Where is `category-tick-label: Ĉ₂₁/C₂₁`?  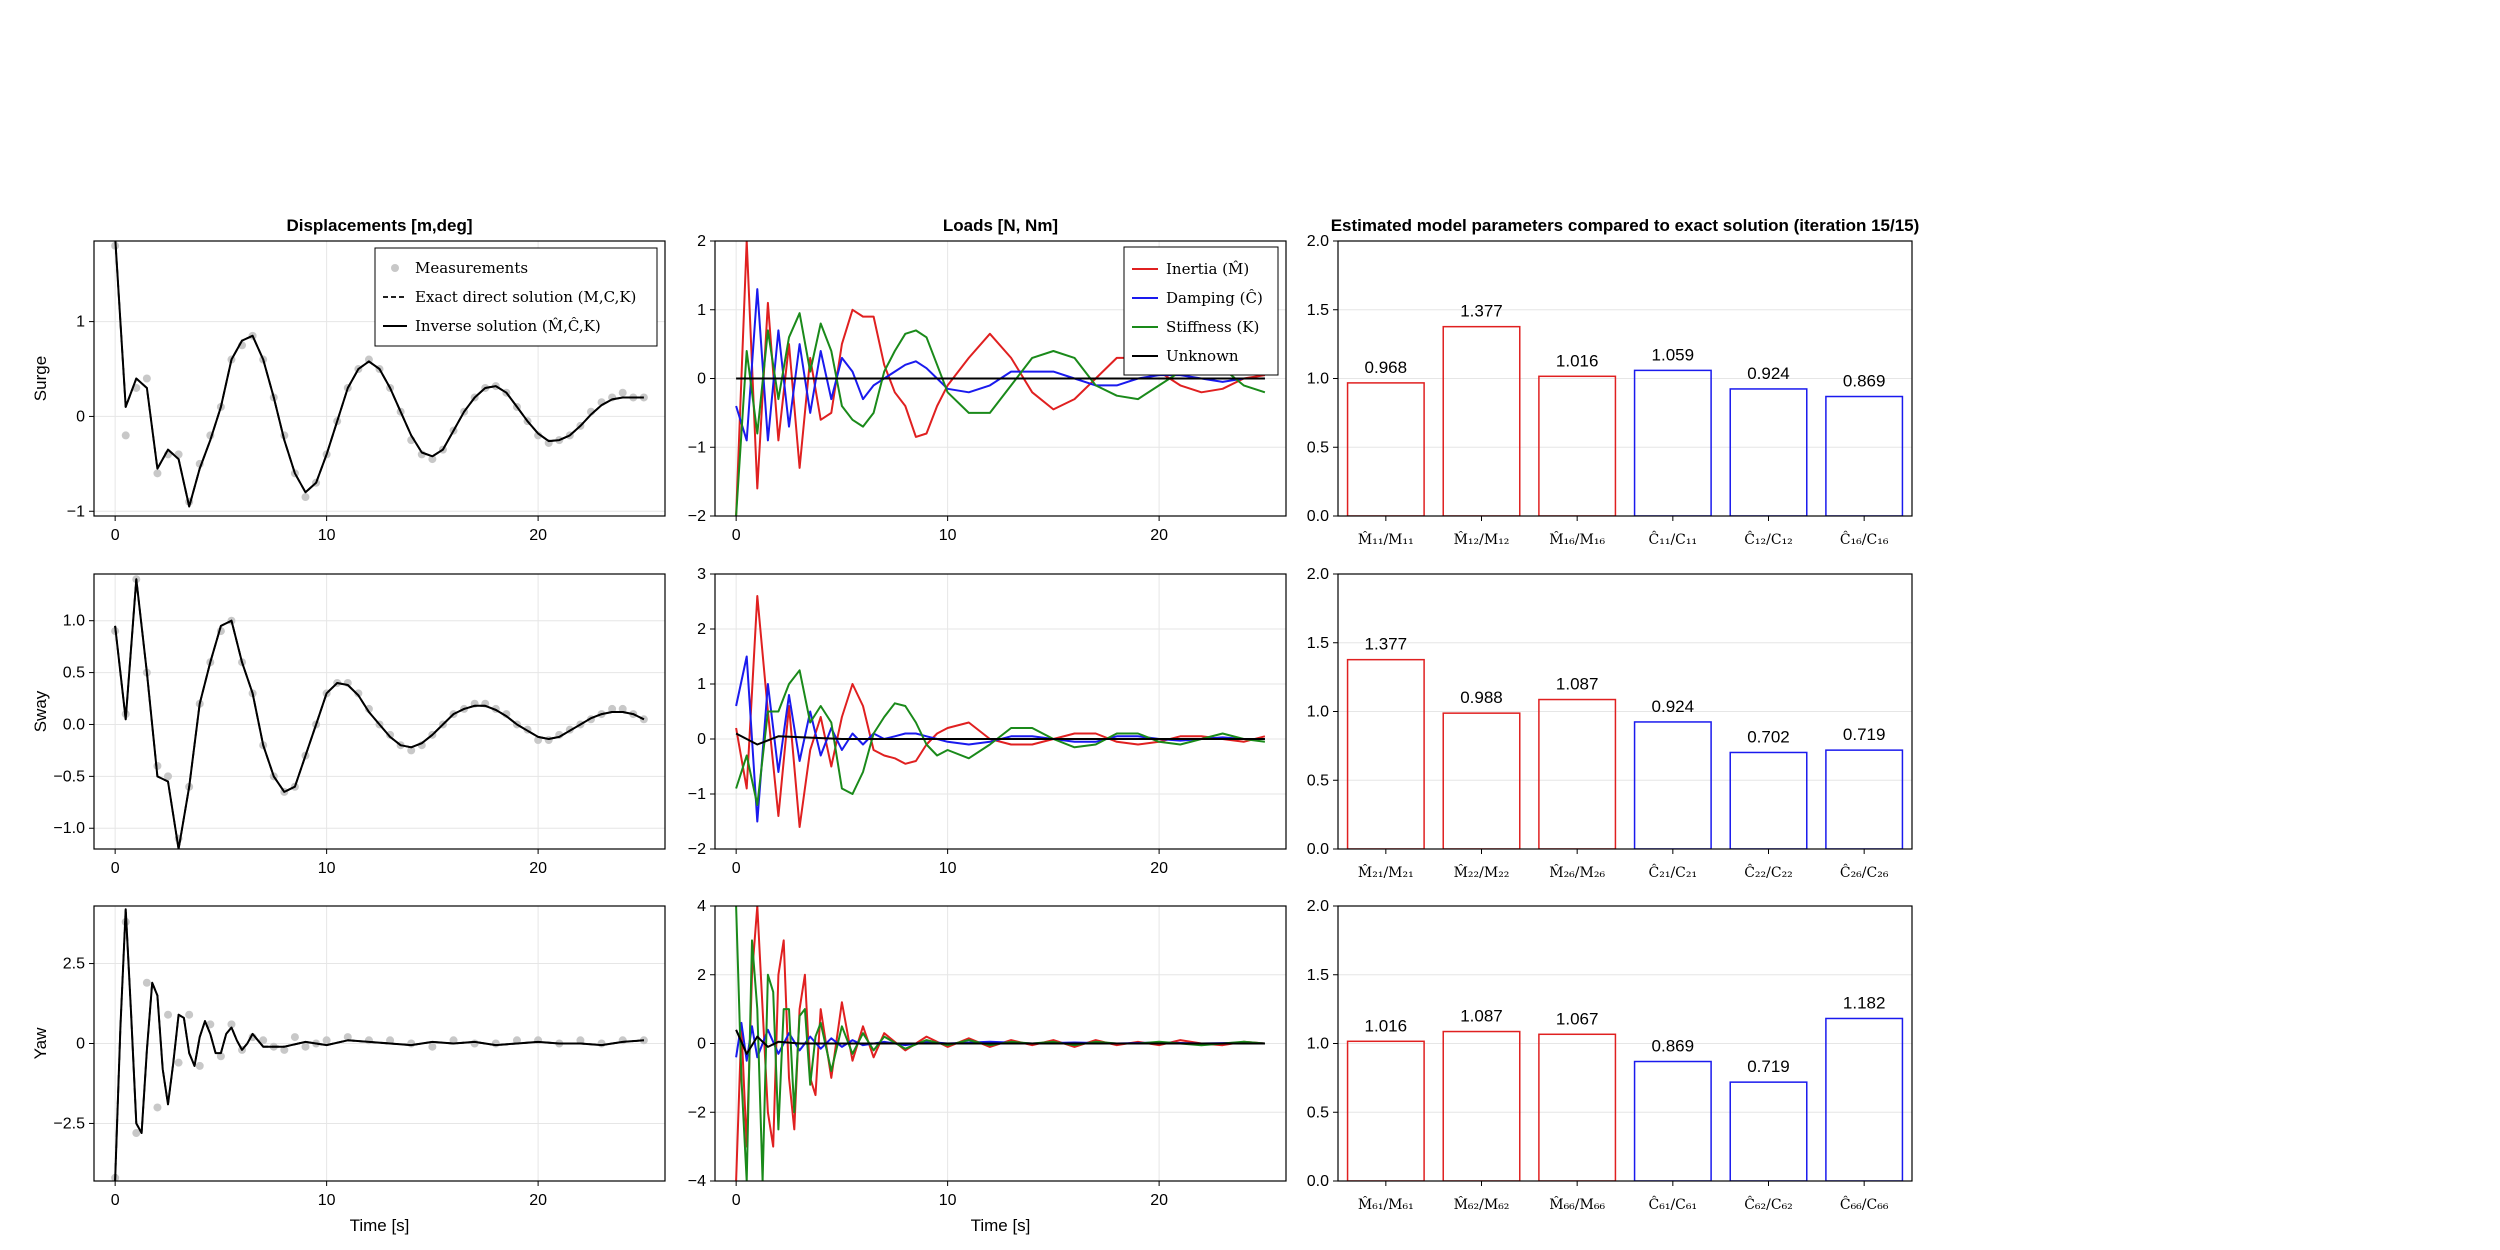
category-tick-label: Ĉ₂₁/C₂₁ is located at coordinates (1673, 872).